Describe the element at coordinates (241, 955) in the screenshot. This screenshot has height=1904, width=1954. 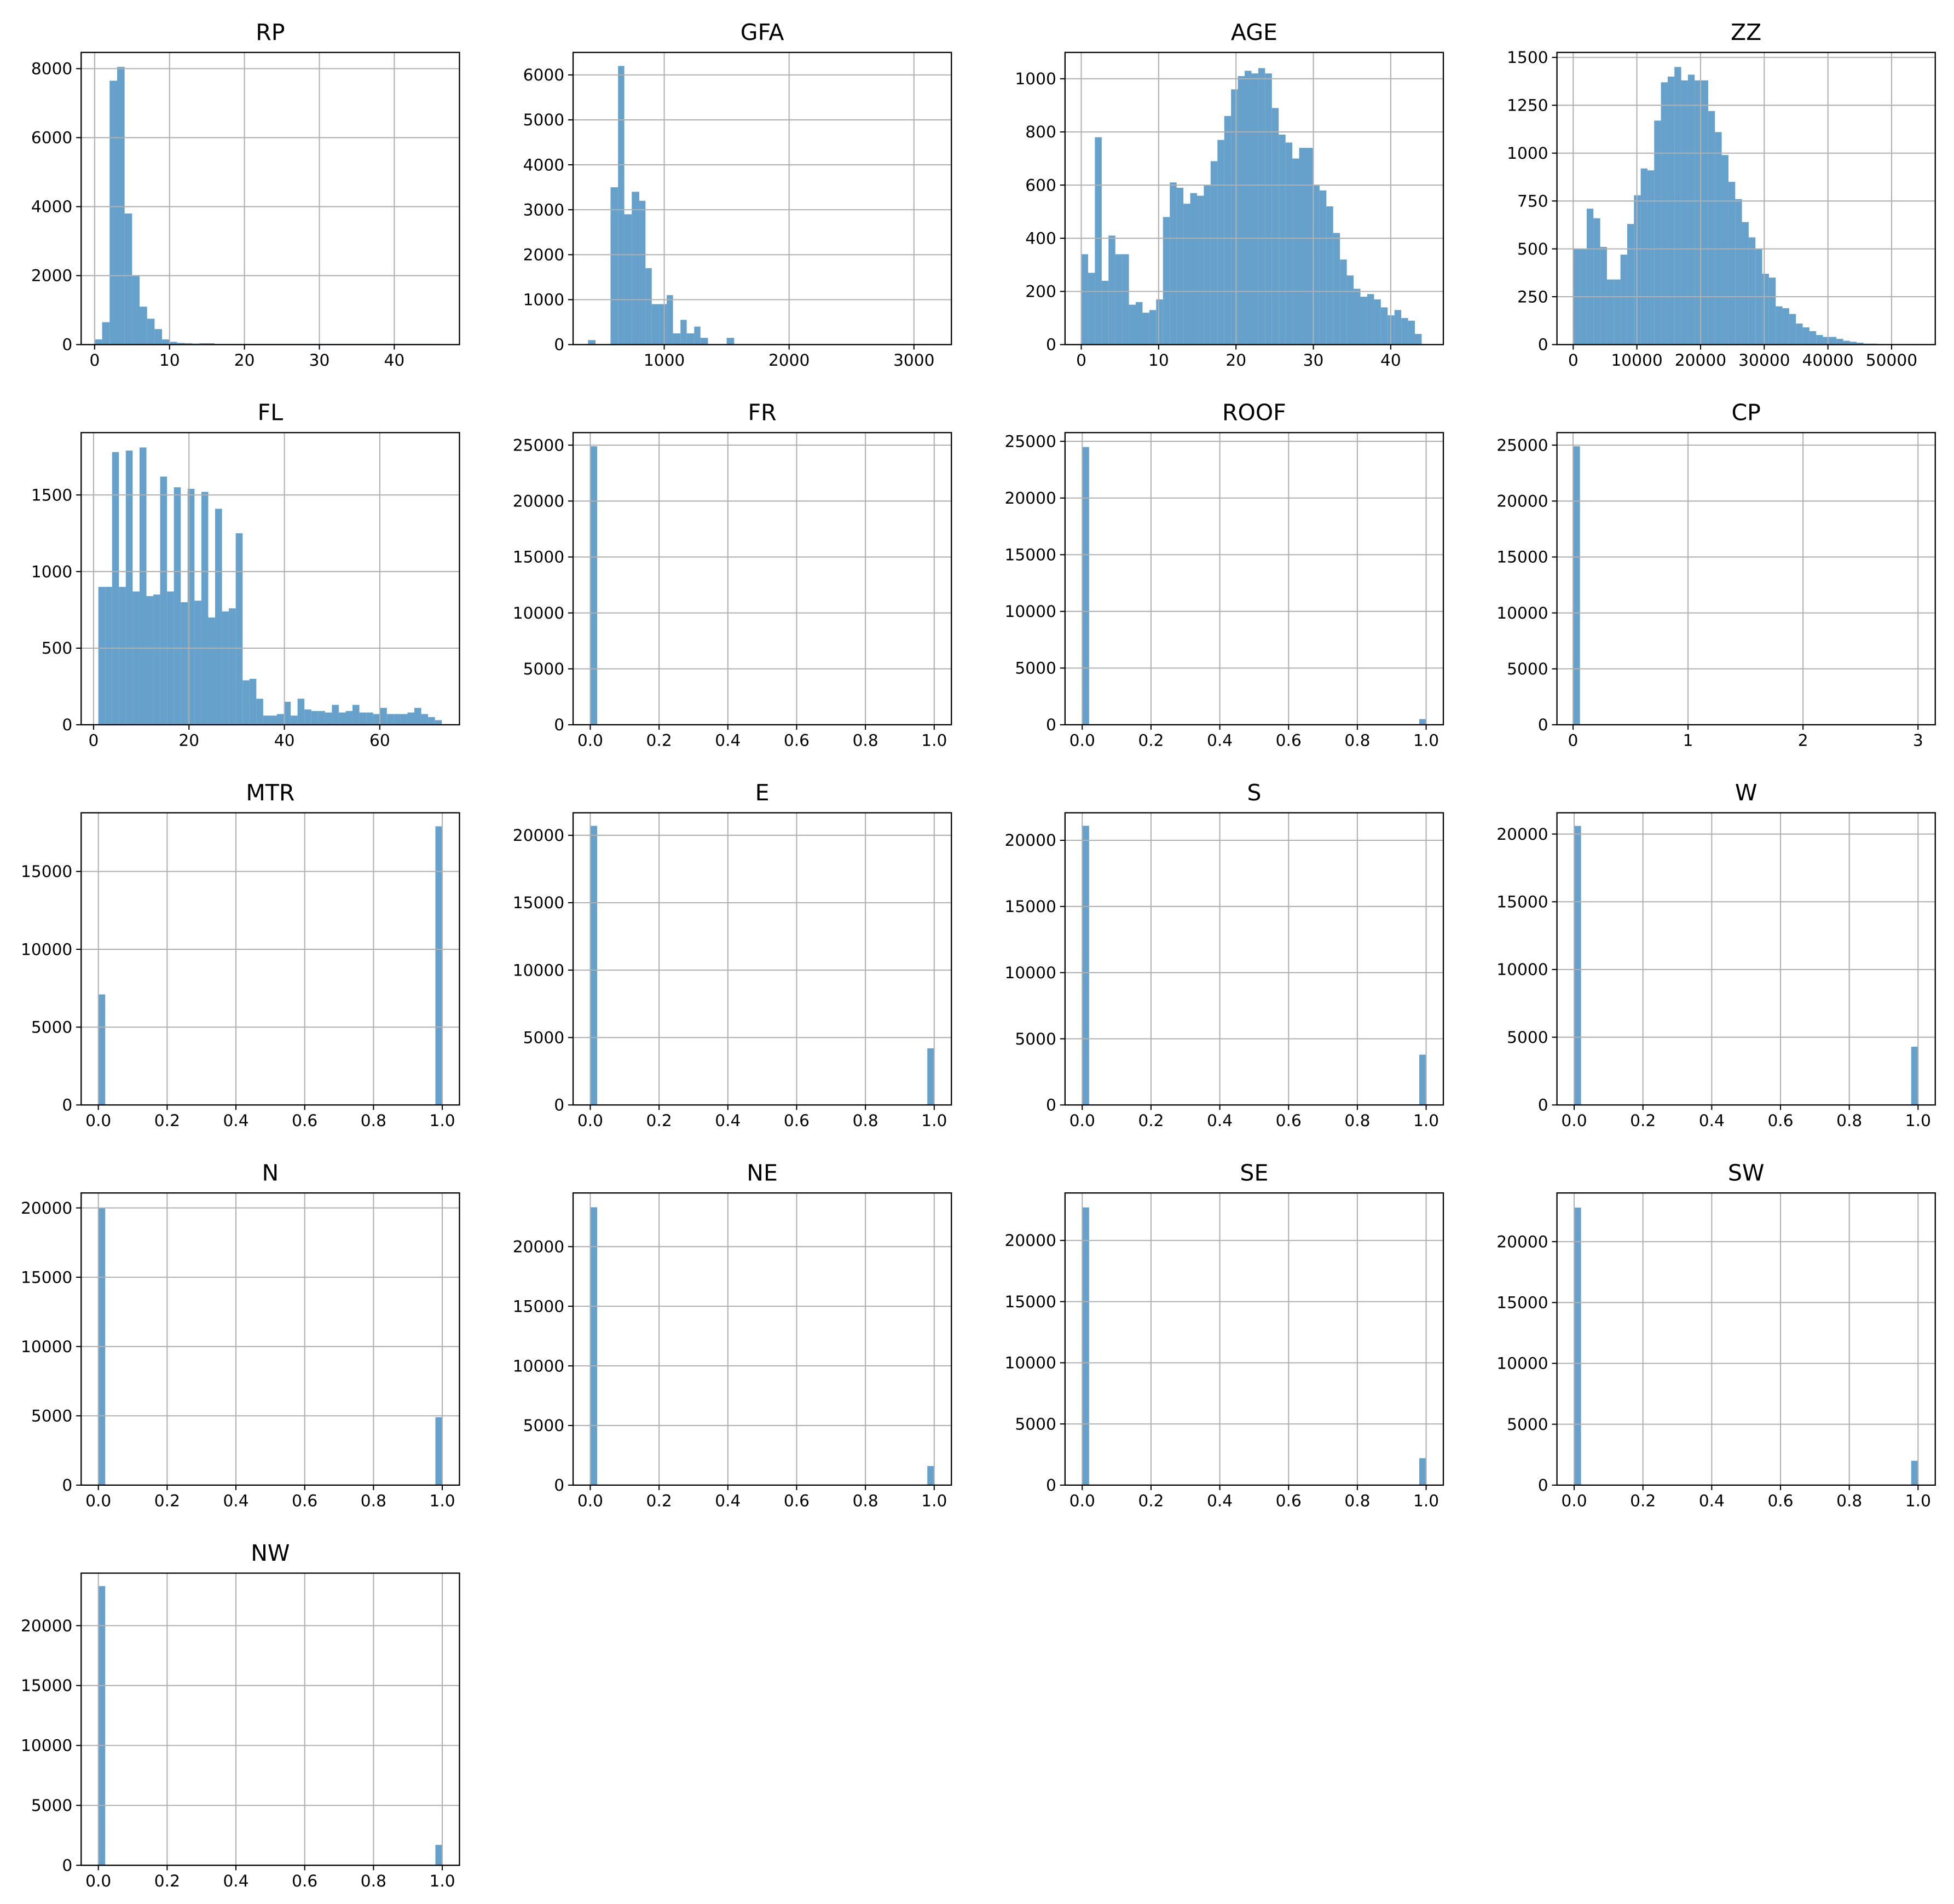
I see `subplot: MTR 0.0 0.2 0.4 0.6 0.8 1.0 0 5000 10000 15000` at that location.